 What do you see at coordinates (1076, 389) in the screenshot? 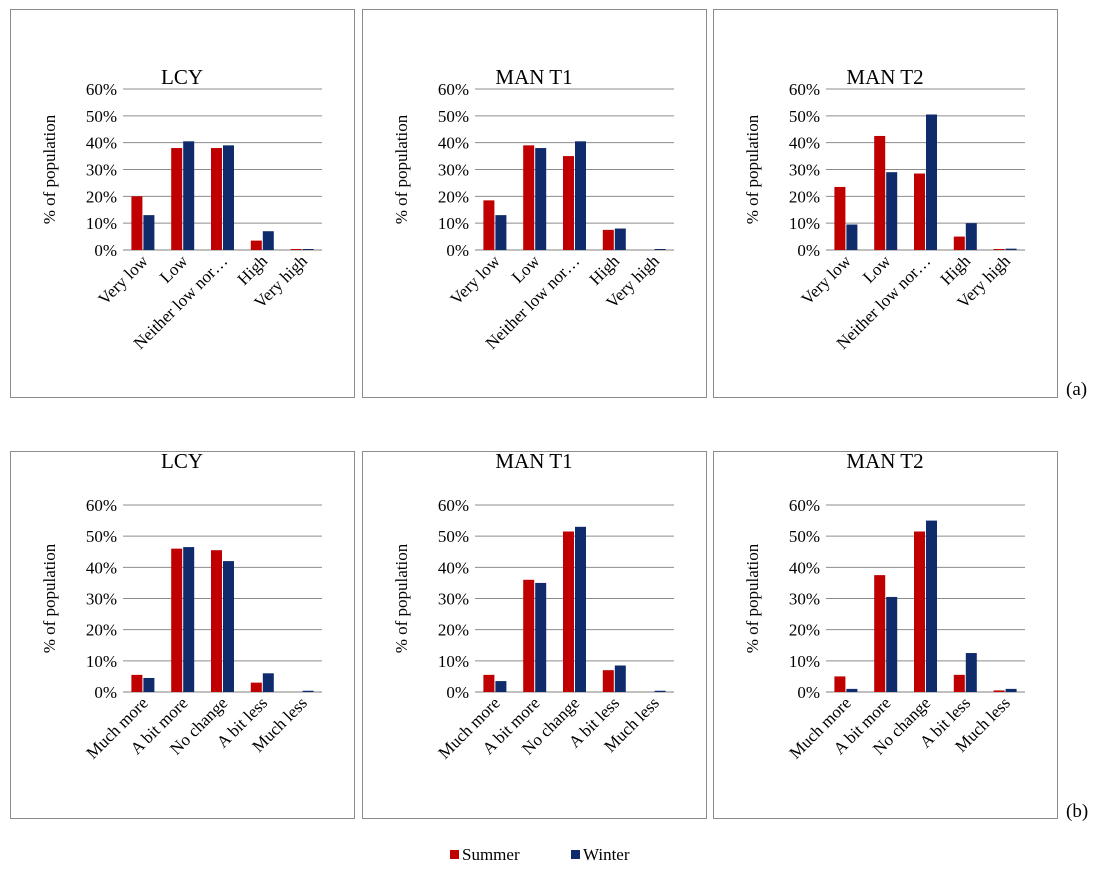
I see `row-label-a: (a)` at bounding box center [1076, 389].